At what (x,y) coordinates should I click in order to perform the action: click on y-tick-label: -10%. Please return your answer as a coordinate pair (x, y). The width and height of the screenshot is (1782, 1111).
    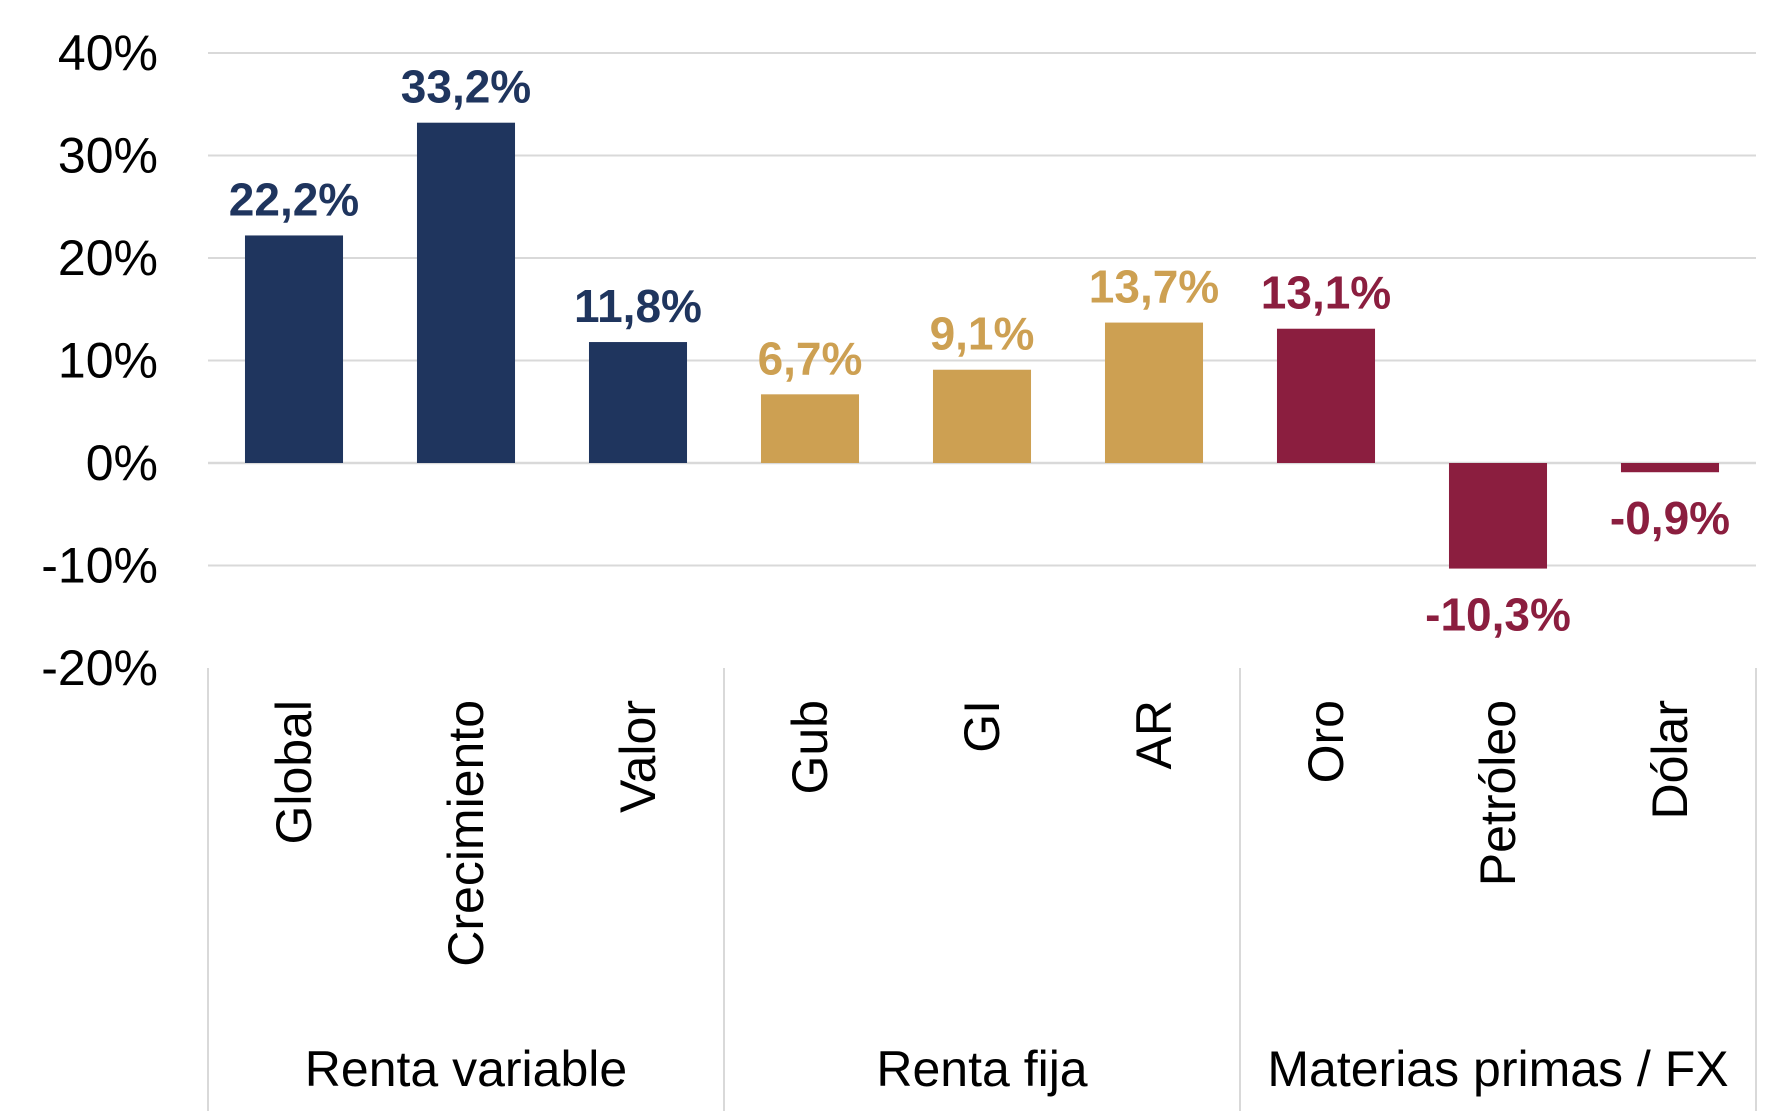
    Looking at the image, I should click on (99, 566).